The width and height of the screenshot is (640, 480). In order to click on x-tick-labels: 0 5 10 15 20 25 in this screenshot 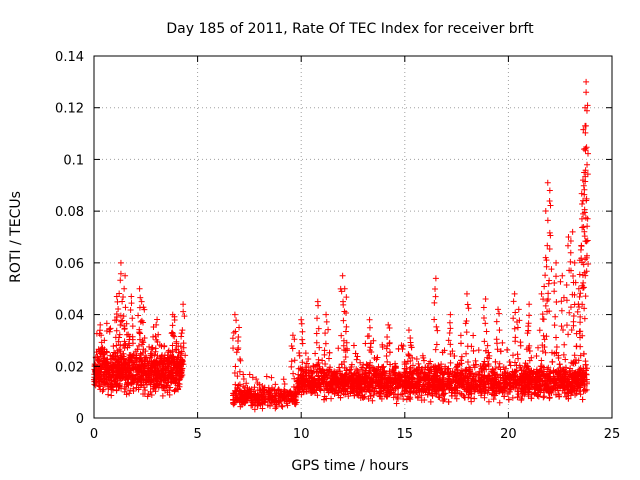, I will do `click(355, 434)`.